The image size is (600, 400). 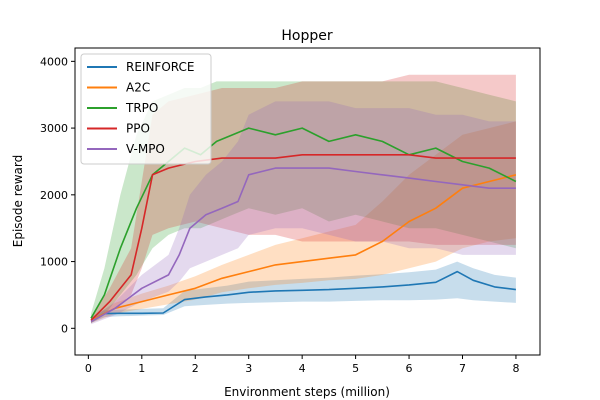 I want to click on legend-label-trpo: TRPO, so click(x=141, y=108).